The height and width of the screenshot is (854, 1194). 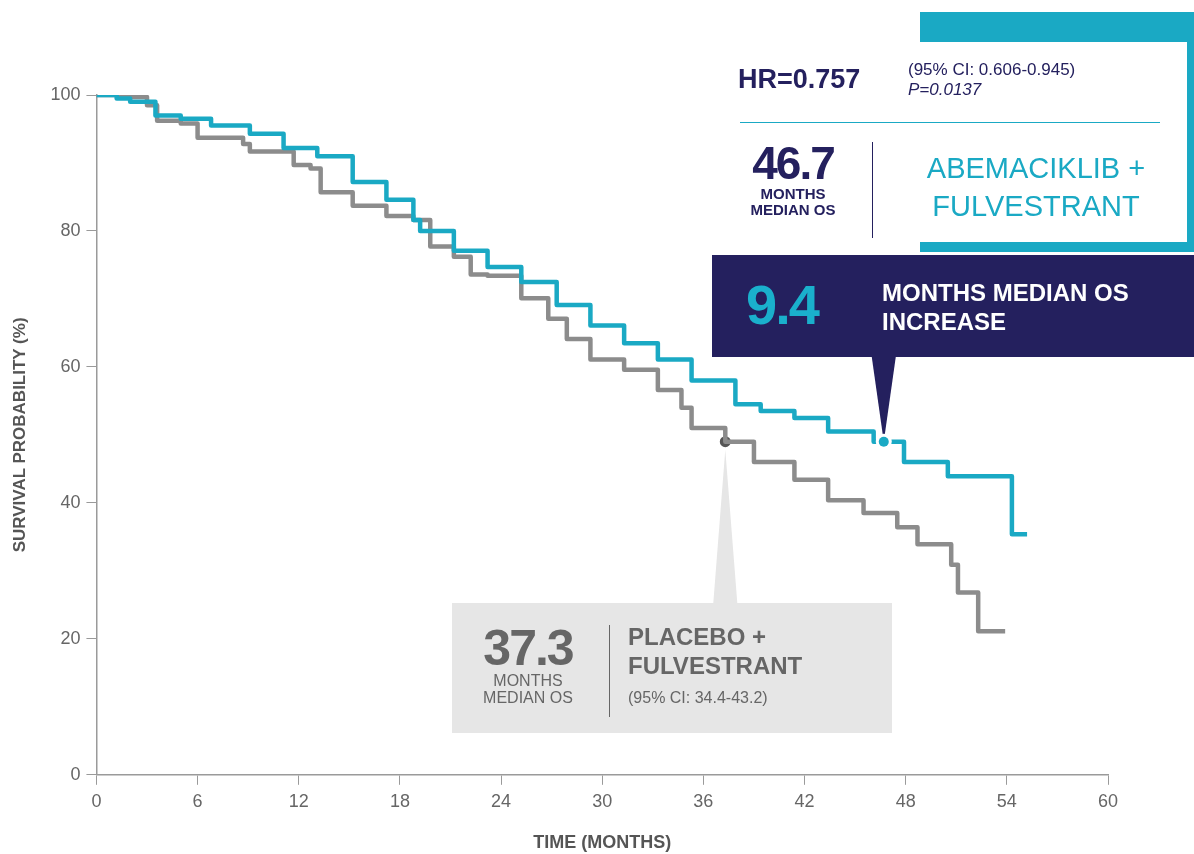 I want to click on annotation: (95% CI: 34.4-43.2), so click(x=698, y=698).